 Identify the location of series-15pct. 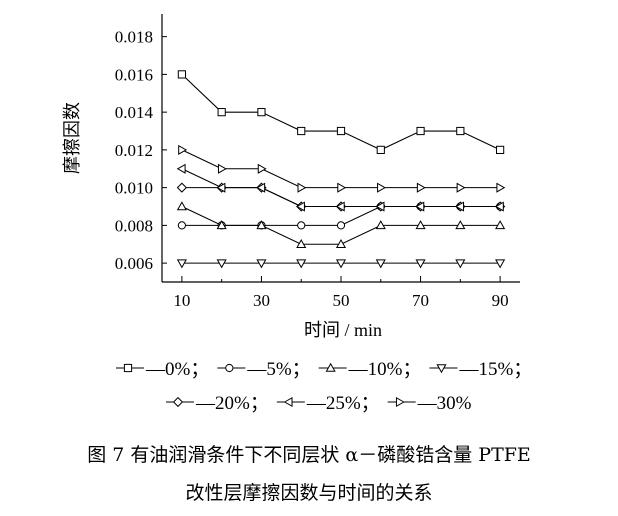
(341, 264).